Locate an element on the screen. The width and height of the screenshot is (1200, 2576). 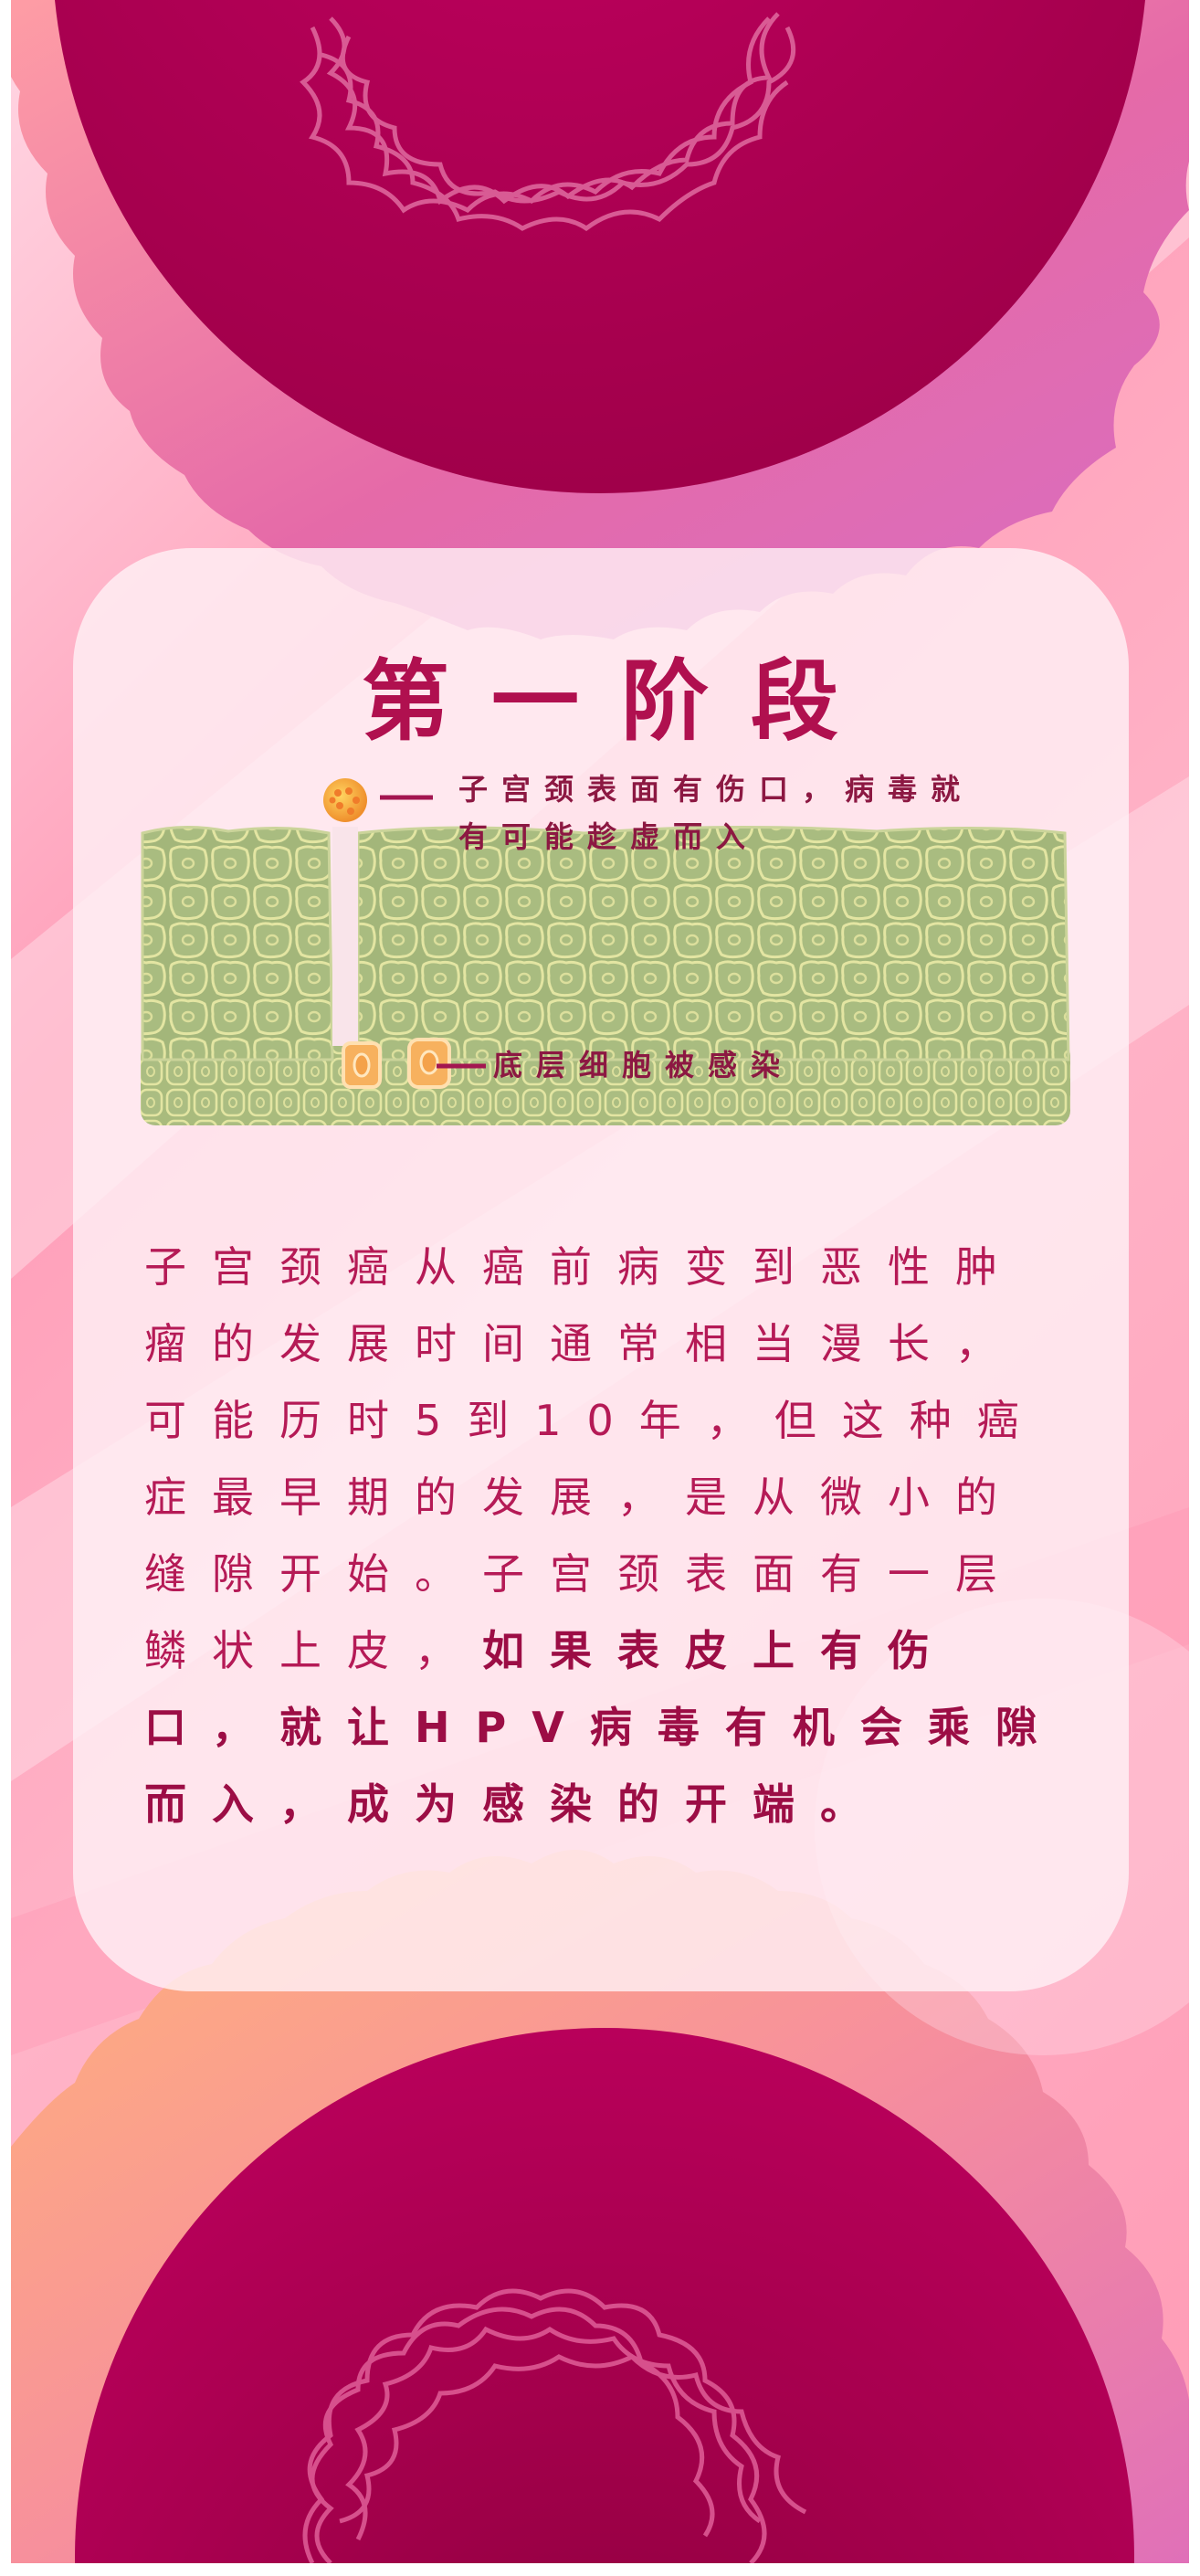
bottom-squiggle-ring is located at coordinates (554, 2425).